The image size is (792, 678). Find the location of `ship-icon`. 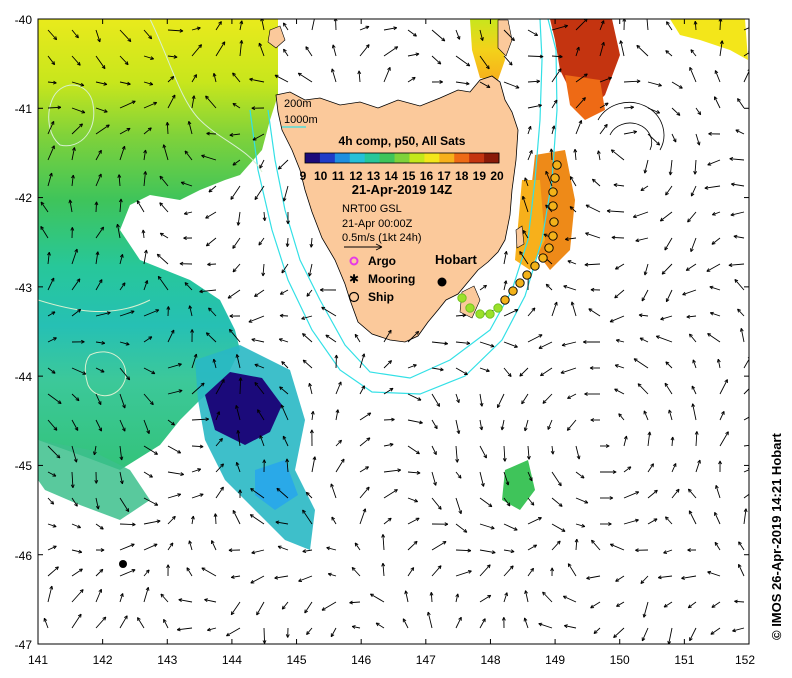

ship-icon is located at coordinates (354, 297).